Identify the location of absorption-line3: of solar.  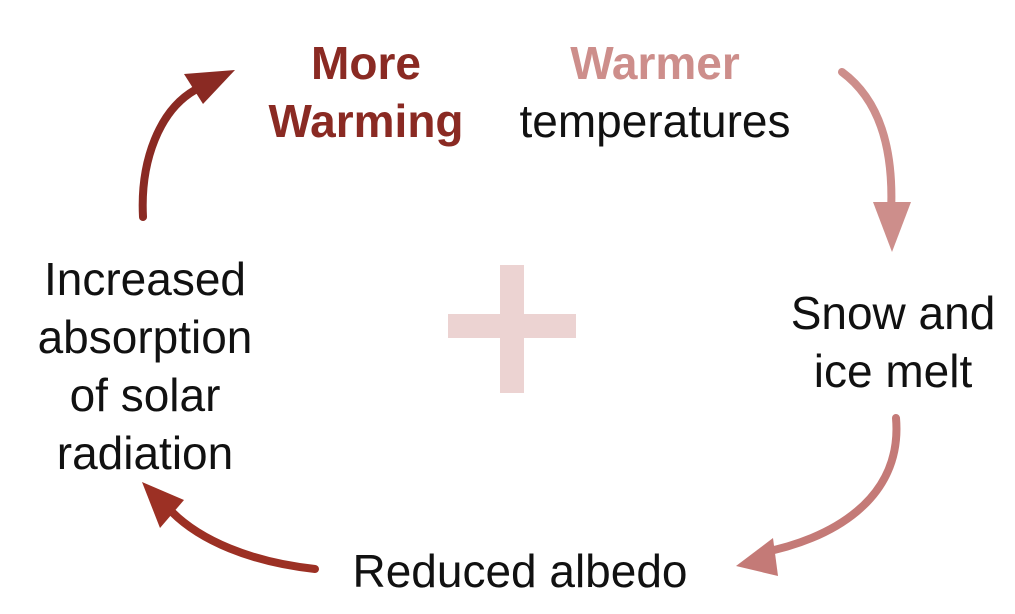
(145, 395).